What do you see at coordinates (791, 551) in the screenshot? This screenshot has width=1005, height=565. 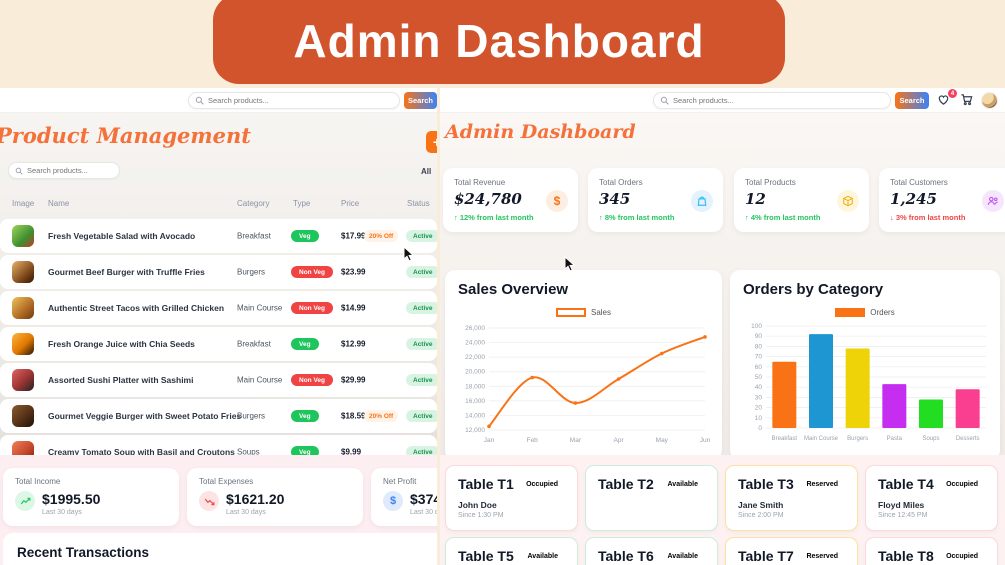 I see `table-status-card: Table T7 Reserved Robert Johnson` at bounding box center [791, 551].